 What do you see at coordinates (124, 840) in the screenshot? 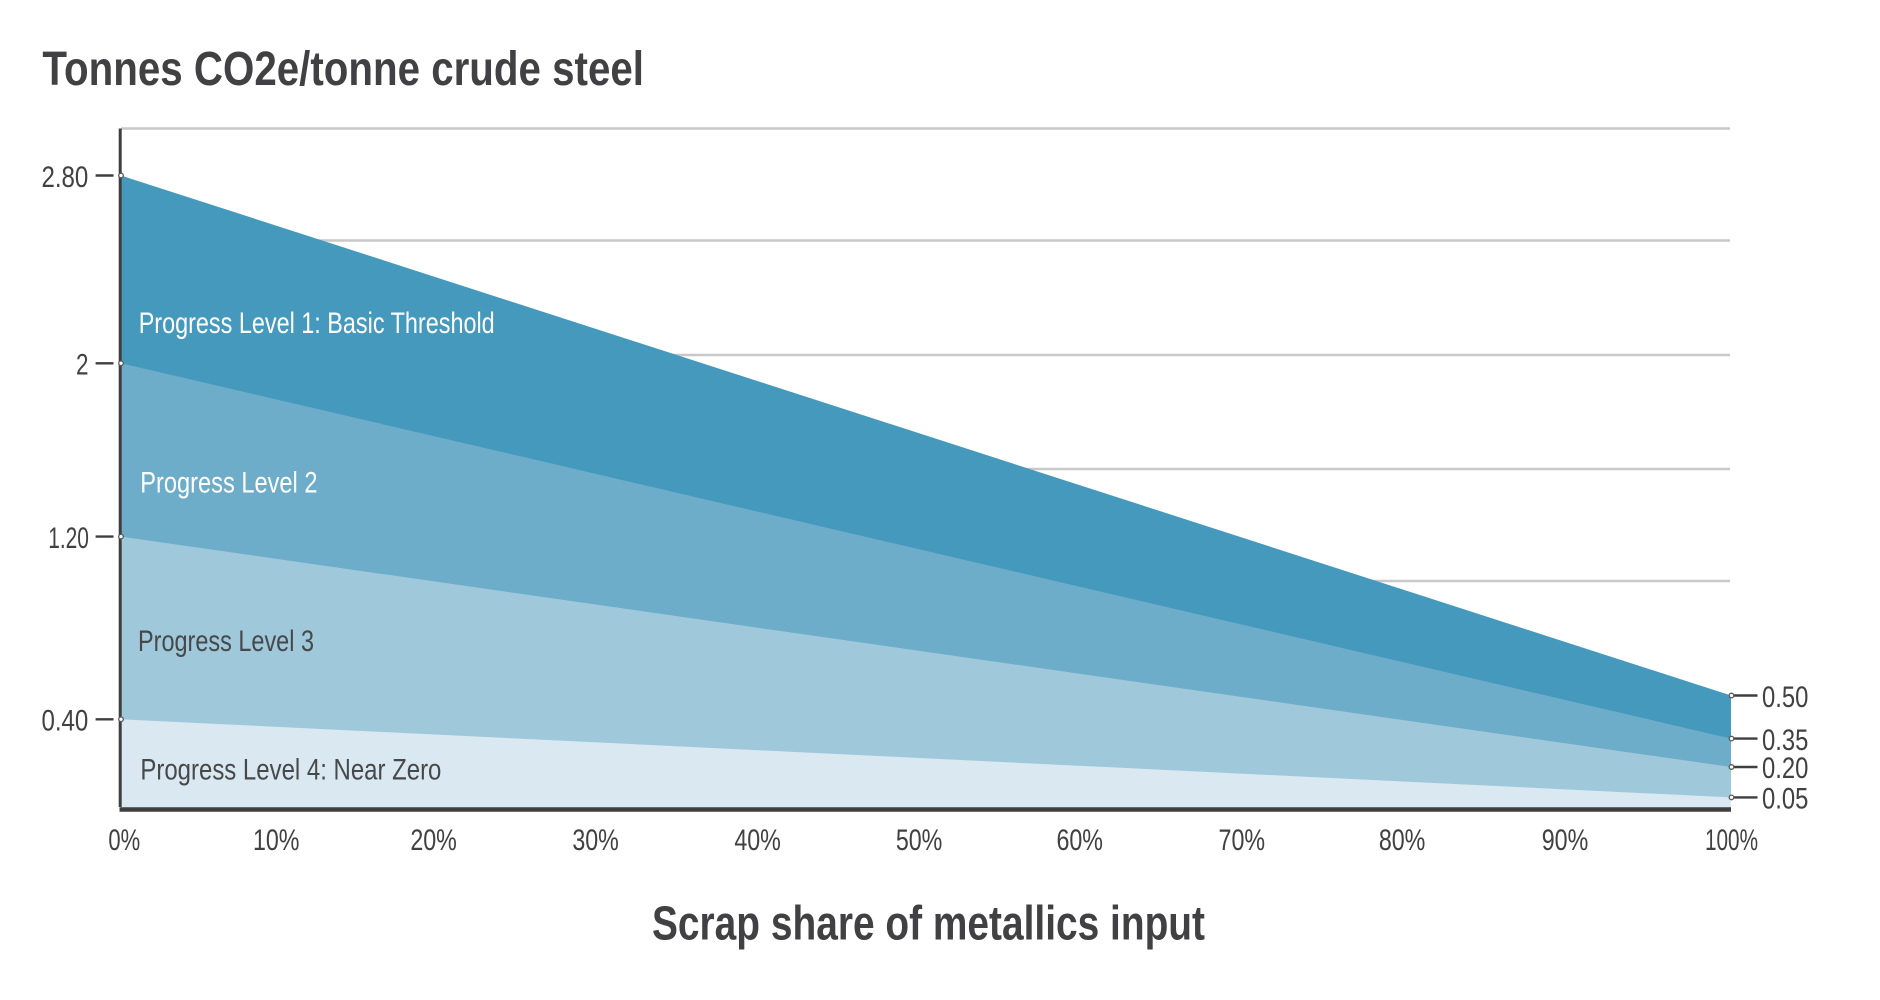
I see `svg-text: 0%` at bounding box center [124, 840].